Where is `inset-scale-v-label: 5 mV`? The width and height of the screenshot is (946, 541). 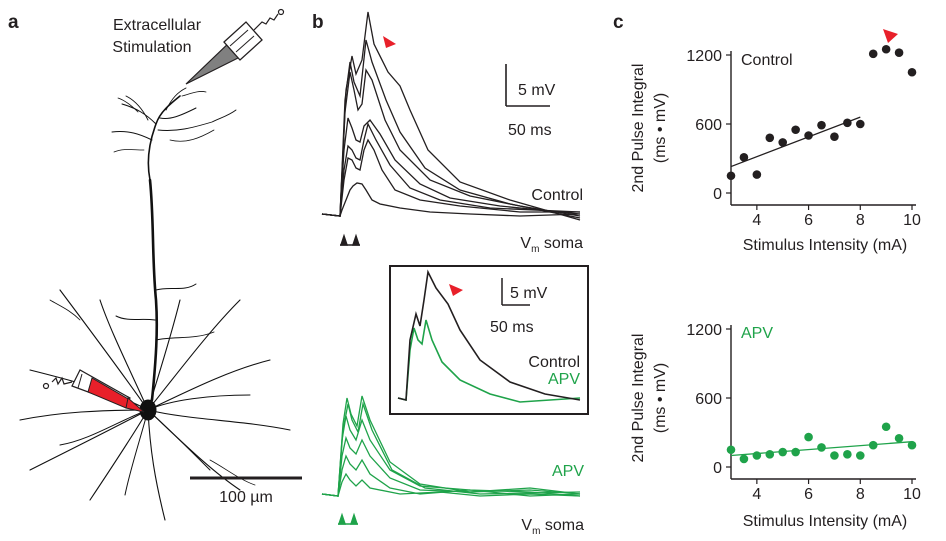
inset-scale-v-label: 5 mV is located at coordinates (529, 293).